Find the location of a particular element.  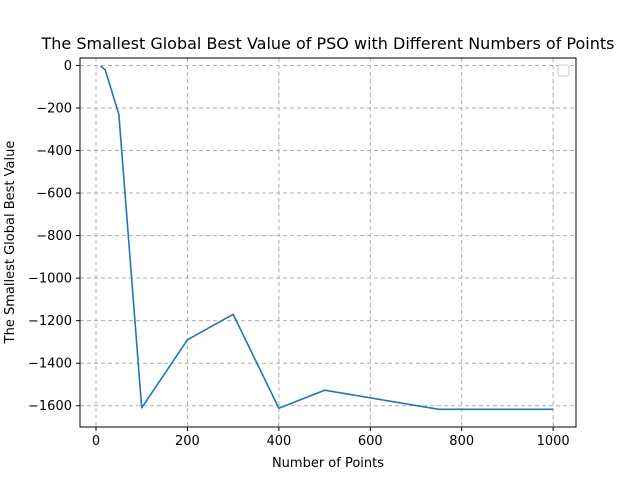

y-tick-label: −400 is located at coordinates (54, 151).